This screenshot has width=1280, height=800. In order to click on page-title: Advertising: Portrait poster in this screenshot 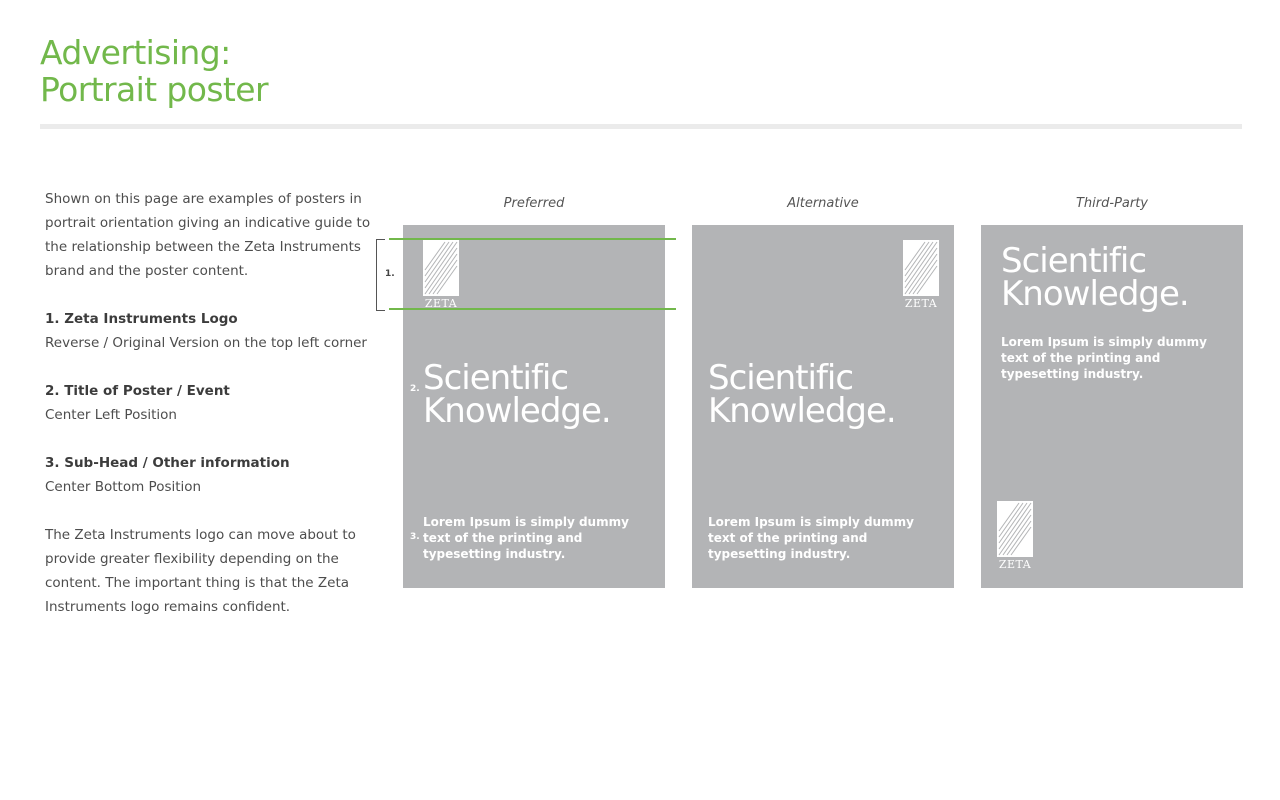, I will do `click(154, 71)`.